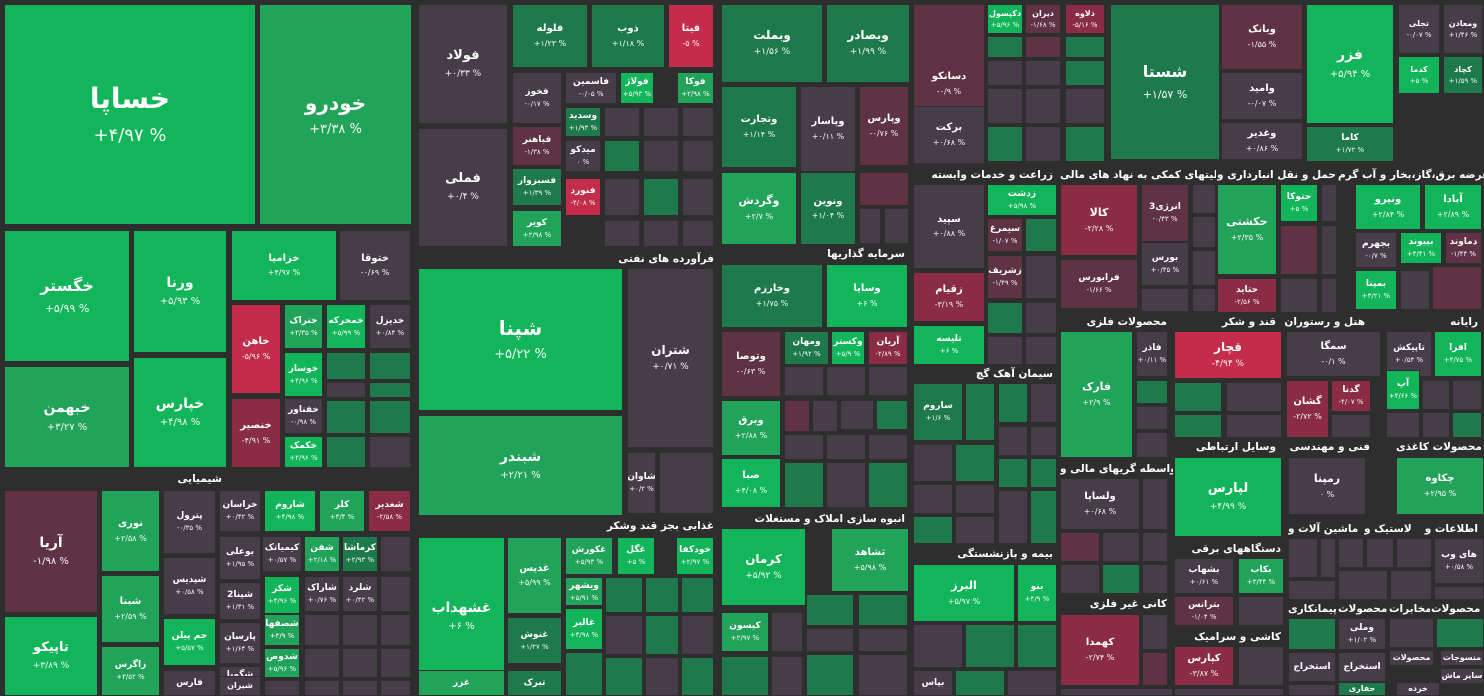  I want to click on stock-tile: فارس, so click(189, 683).